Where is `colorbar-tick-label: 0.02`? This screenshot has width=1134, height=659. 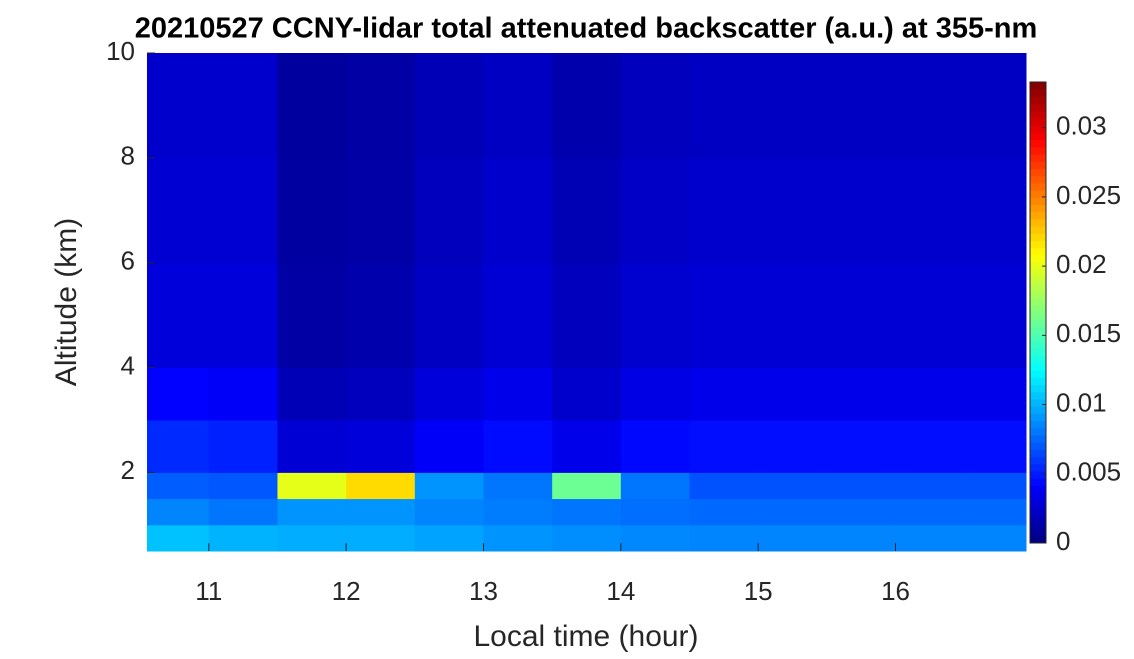
colorbar-tick-label: 0.02 is located at coordinates (1081, 264).